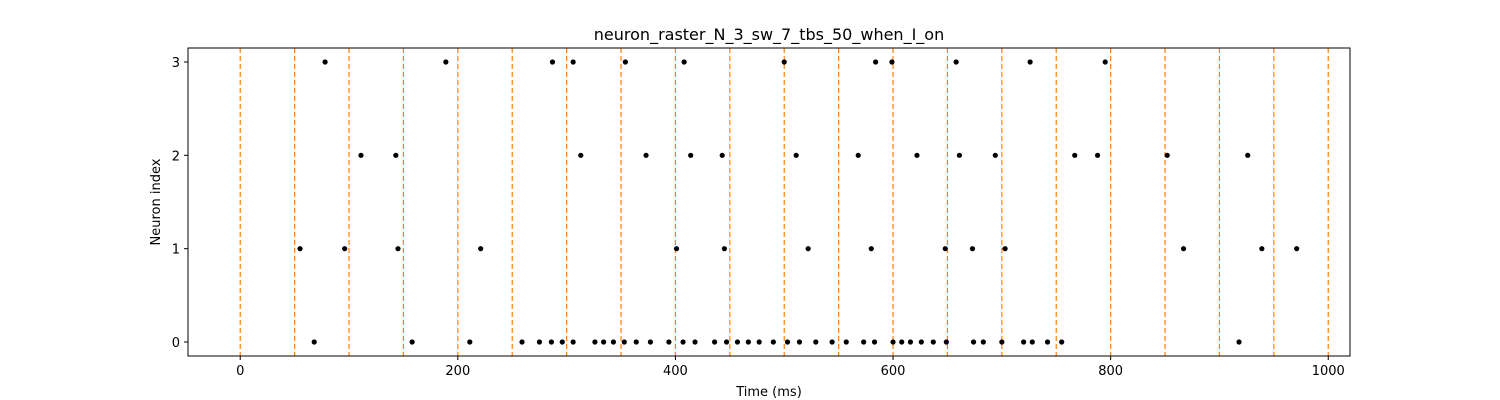 The width and height of the screenshot is (1500, 400). What do you see at coordinates (769, 35) in the screenshot?
I see `chart-title: neuron_raster_N_3_sw_7_tbs_50_when_I_on` at bounding box center [769, 35].